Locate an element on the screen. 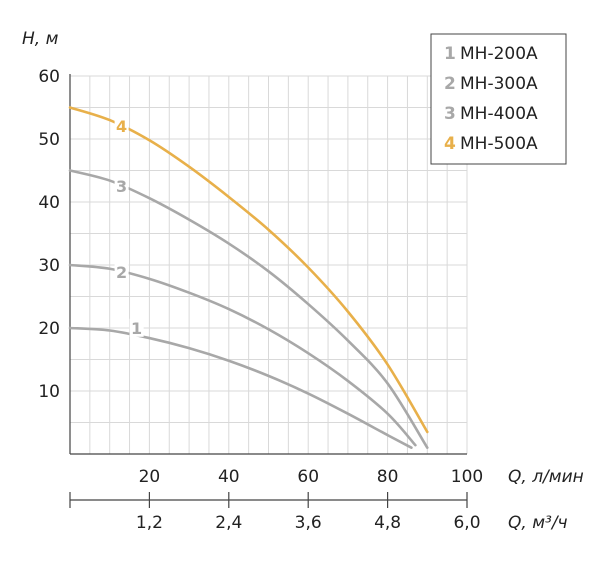 This screenshot has height=566, width=600. y-tick-label: 50 is located at coordinates (49, 140).